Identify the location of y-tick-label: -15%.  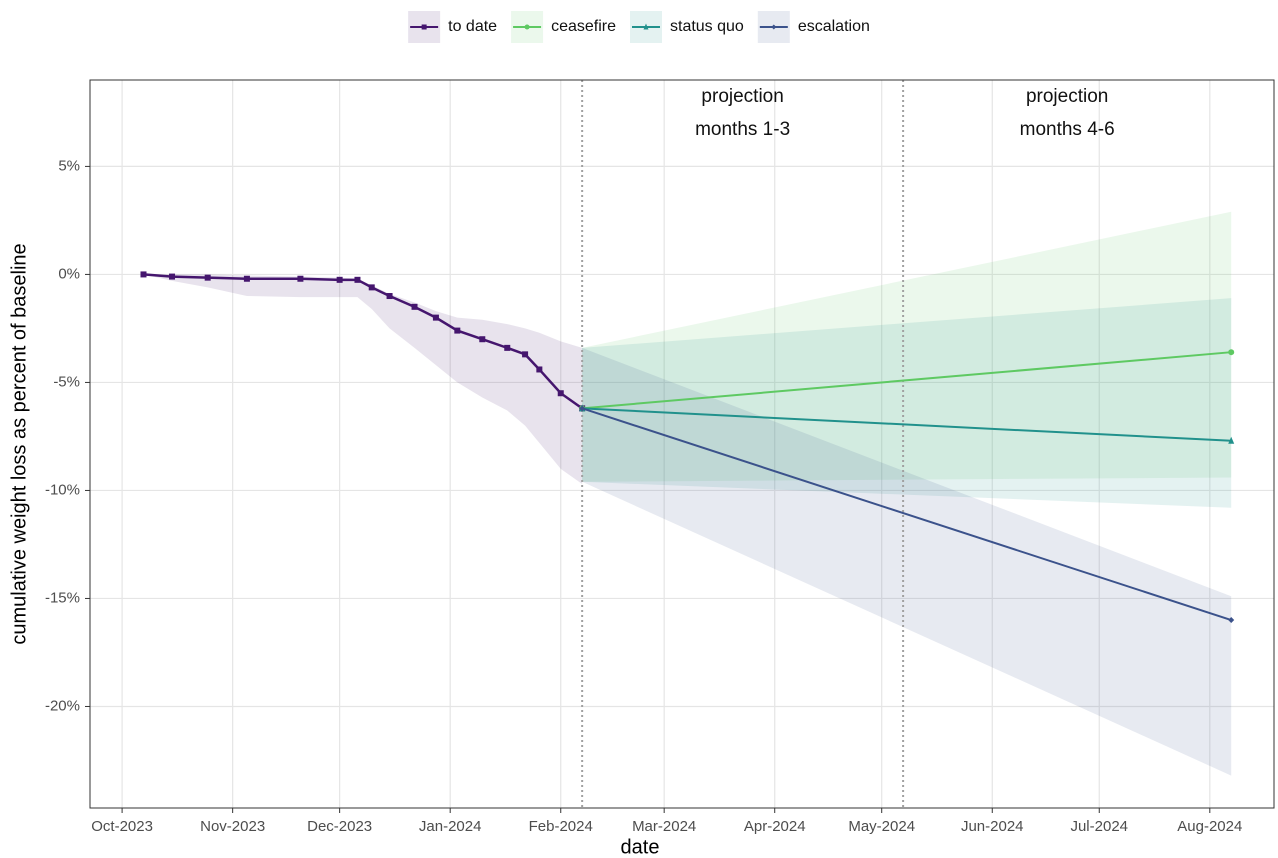
(62, 597).